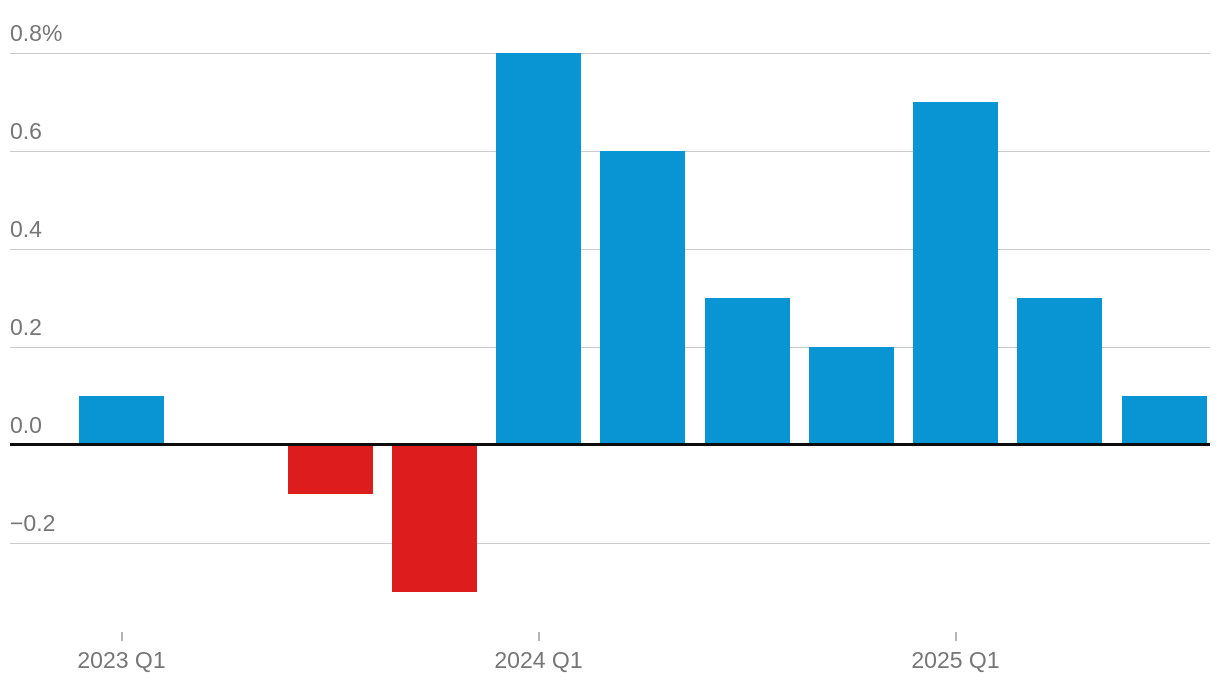  What do you see at coordinates (26, 229) in the screenshot?
I see `y-axis-tick-label: 0.4` at bounding box center [26, 229].